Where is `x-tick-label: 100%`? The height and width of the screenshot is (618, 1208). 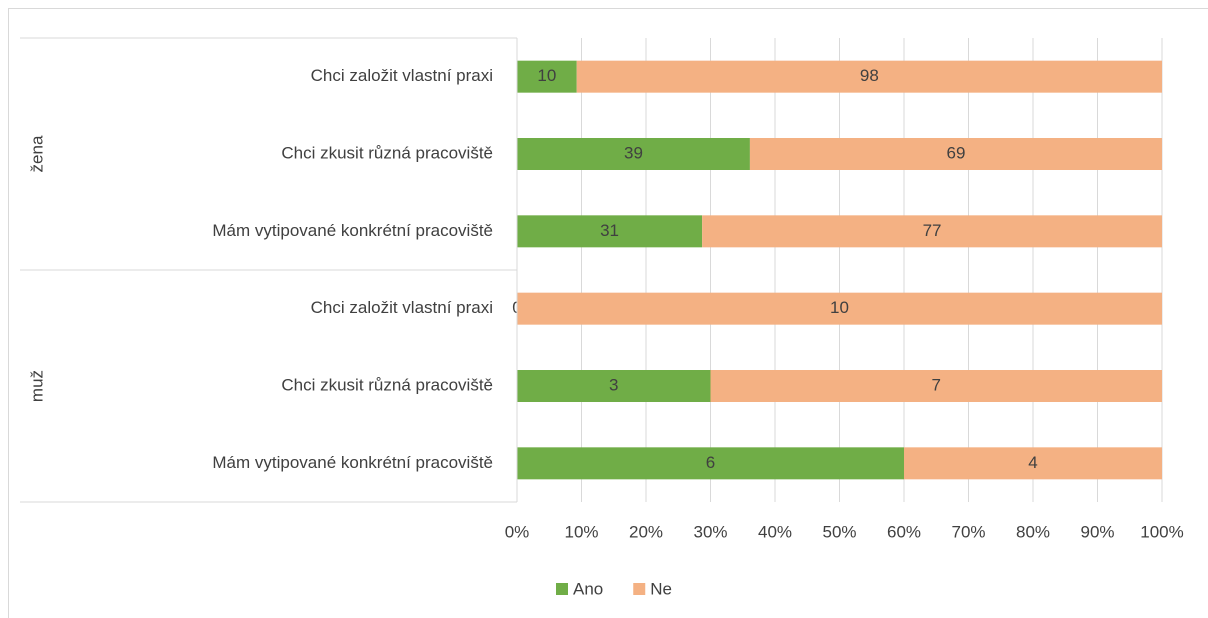 x-tick-label: 100% is located at coordinates (1161, 531).